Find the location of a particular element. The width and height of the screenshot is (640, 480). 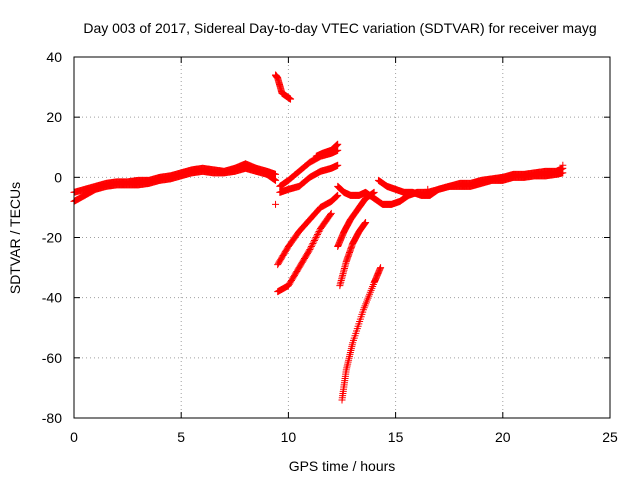

y-tick-labels: -80 -60 -40 -20 0 20 40 is located at coordinates (52, 237).